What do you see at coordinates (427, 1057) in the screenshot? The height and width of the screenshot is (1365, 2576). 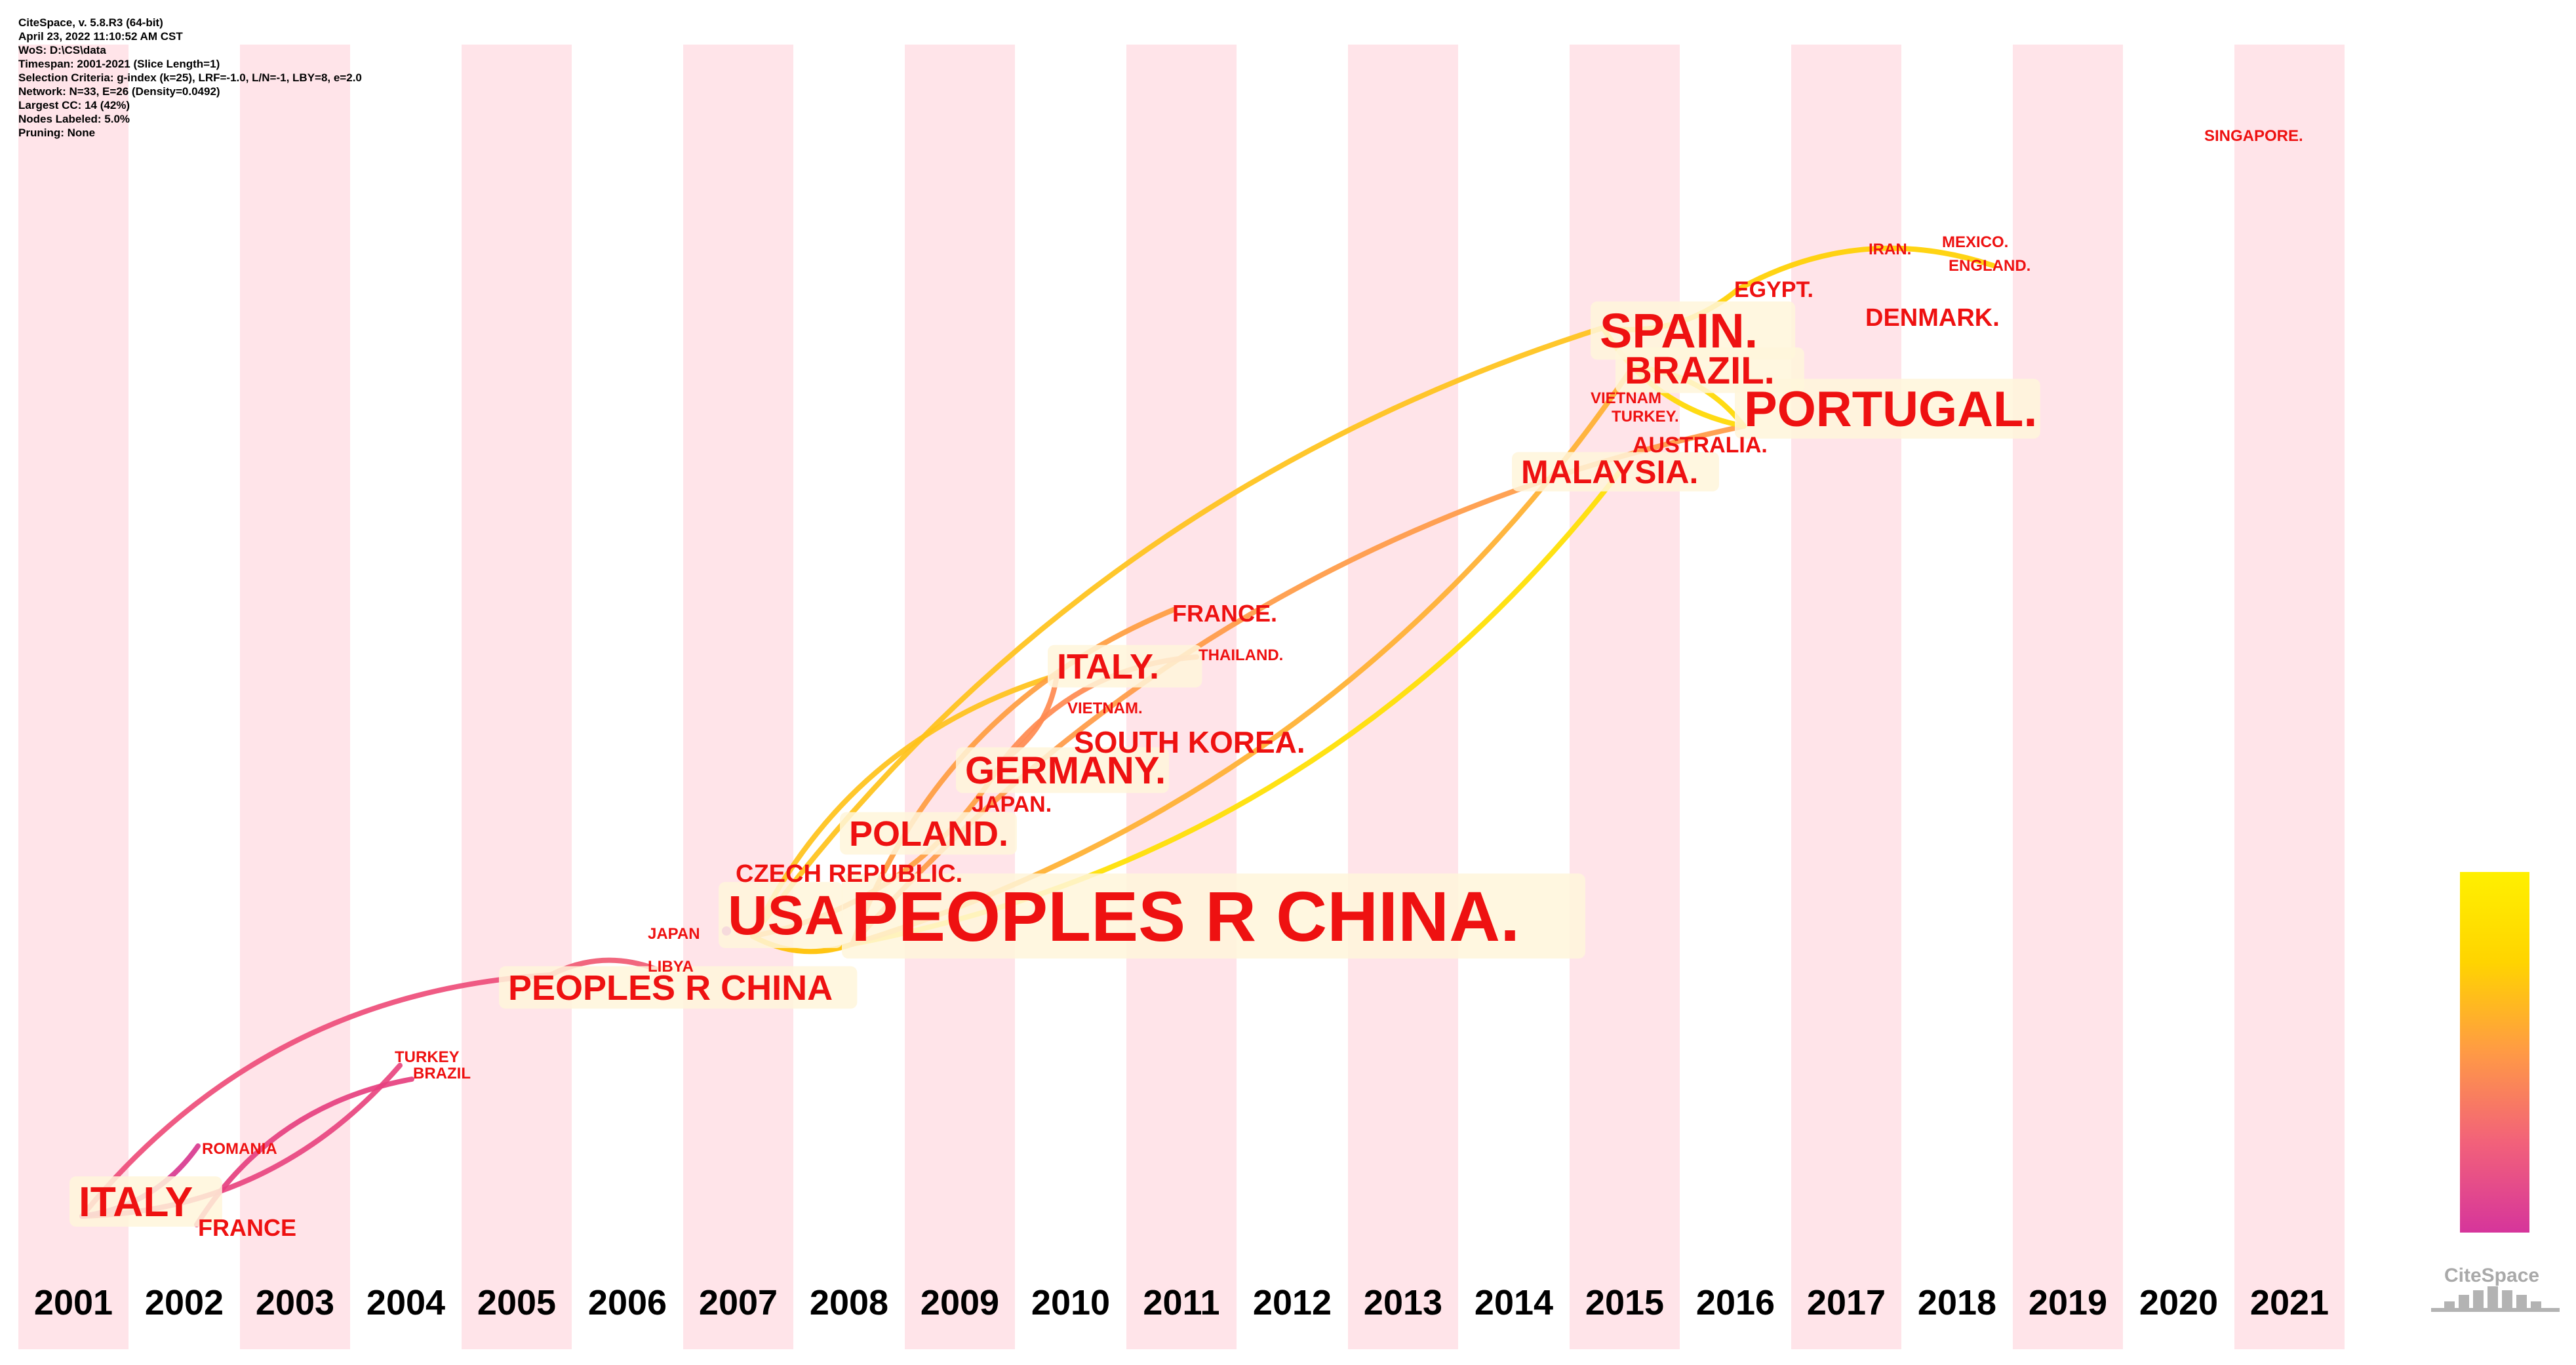 I see `node-label-turkey-2004: TURKEY` at bounding box center [427, 1057].